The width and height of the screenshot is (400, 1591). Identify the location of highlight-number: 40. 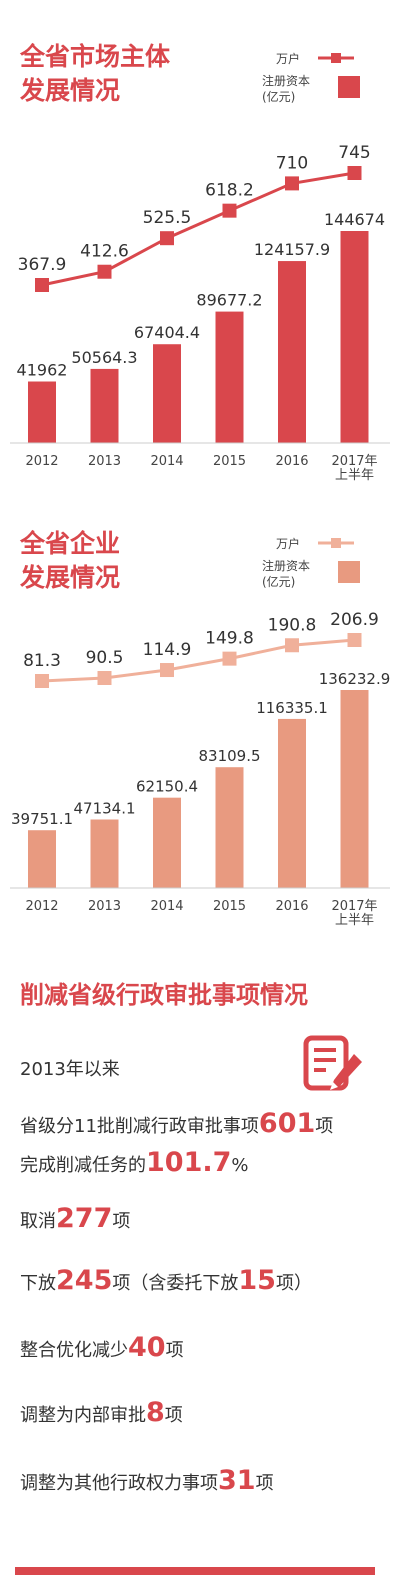
(147, 1347).